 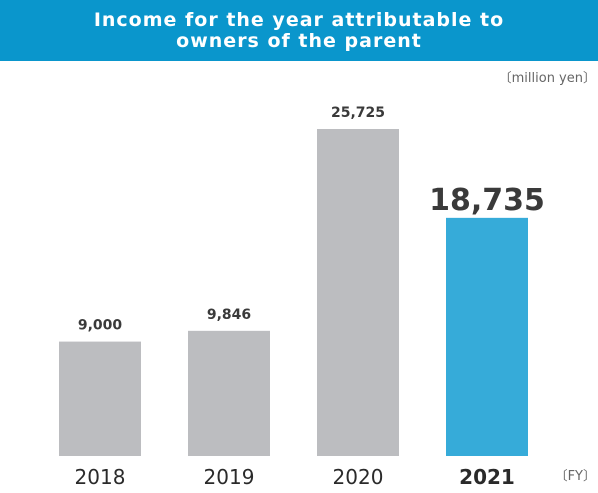 I want to click on unit-label: 〔million yen〕, so click(x=547, y=78).